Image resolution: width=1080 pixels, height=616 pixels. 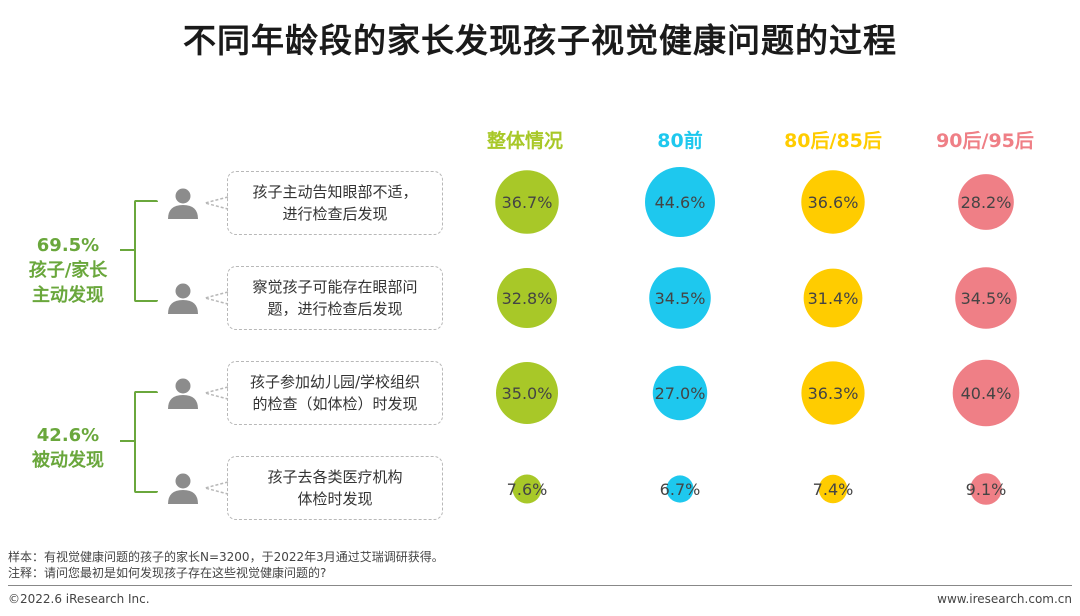 I want to click on bubble-value-label: 9.1%, so click(x=986, y=489).